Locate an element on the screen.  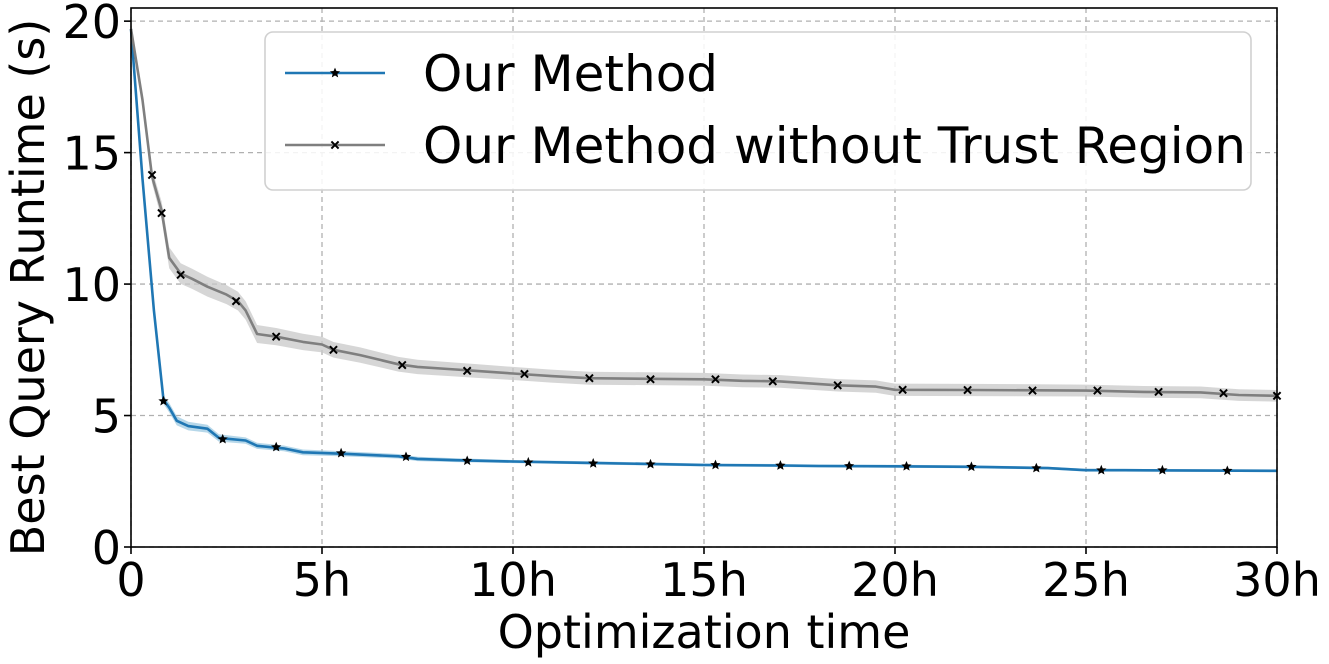
x-axis-ticks: 0 5h 10h 15h 20h 25h 30h is located at coordinates (718, 577).